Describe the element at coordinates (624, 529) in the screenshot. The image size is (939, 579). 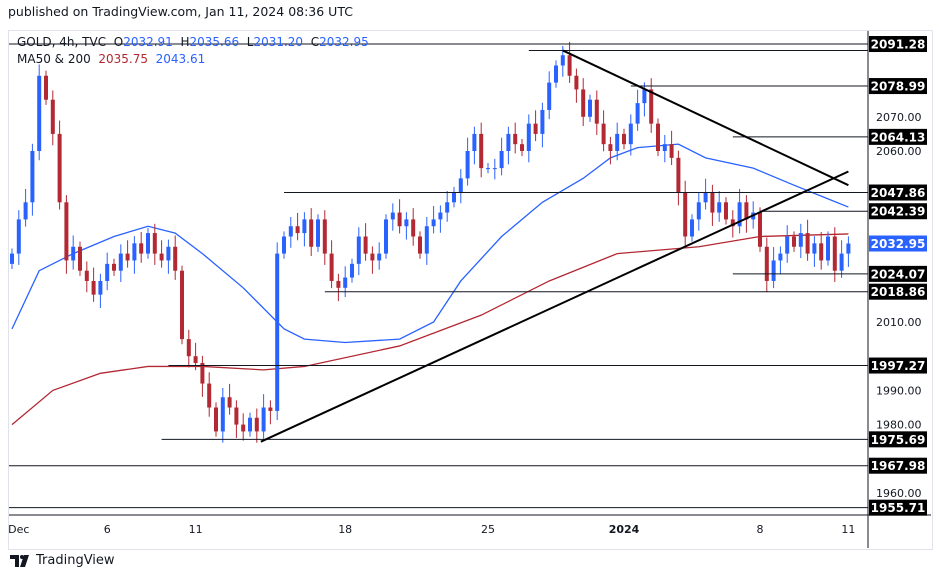
I see `time-tick-label: 2024` at that location.